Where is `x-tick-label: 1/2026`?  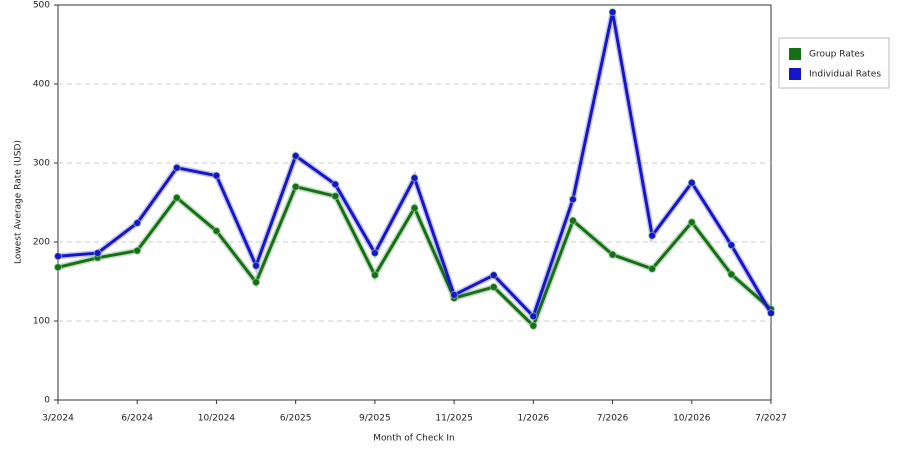
x-tick-label: 1/2026 is located at coordinates (533, 419).